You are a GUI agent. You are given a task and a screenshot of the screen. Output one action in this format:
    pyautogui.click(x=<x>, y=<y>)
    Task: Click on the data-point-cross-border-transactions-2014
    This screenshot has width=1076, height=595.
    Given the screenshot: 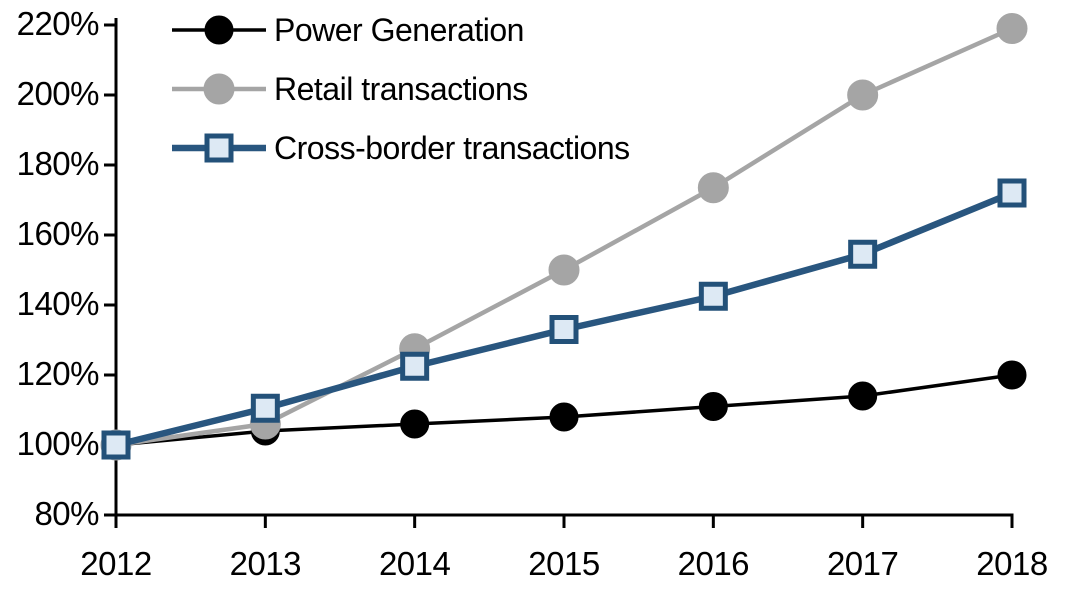 What is the action you would take?
    pyautogui.click(x=415, y=366)
    